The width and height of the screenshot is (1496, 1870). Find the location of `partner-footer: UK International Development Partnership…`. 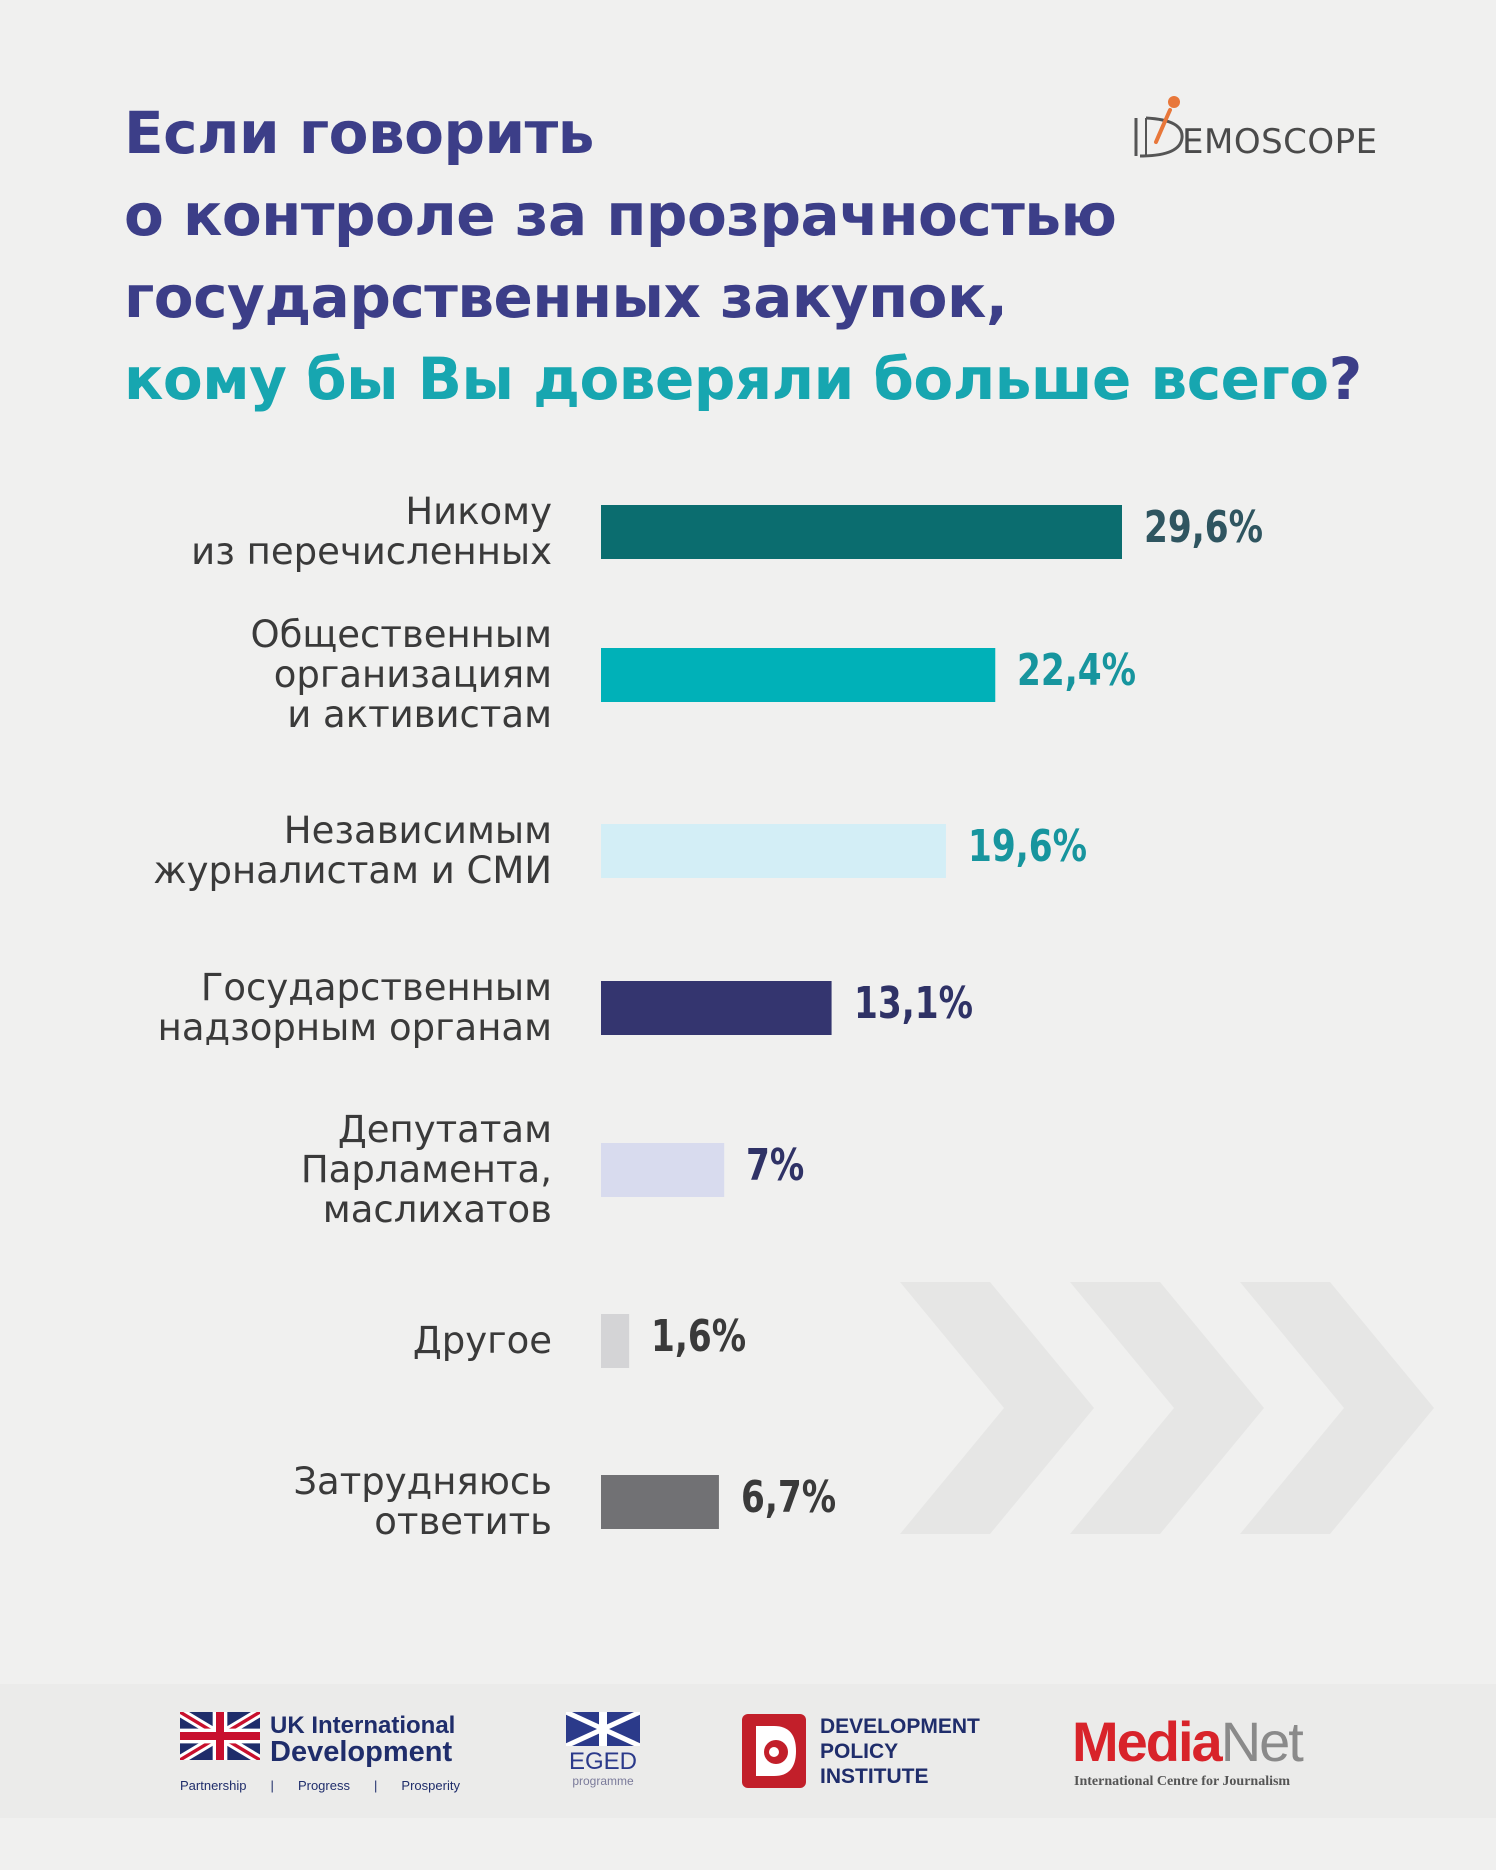

partner-footer: UK International Development Partnership… is located at coordinates (748, 1751).